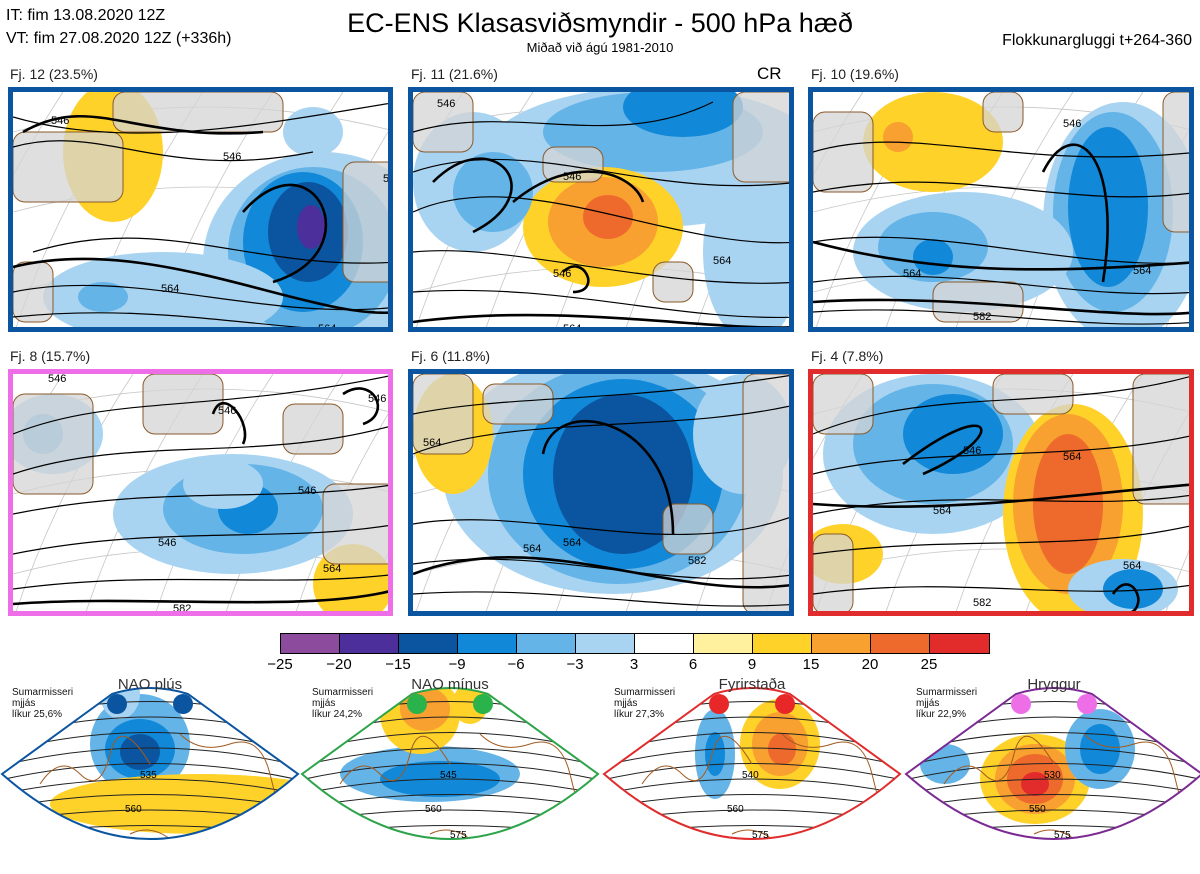  Describe the element at coordinates (575, 664) in the screenshot. I see `colorbar-tick-label: −3` at that location.